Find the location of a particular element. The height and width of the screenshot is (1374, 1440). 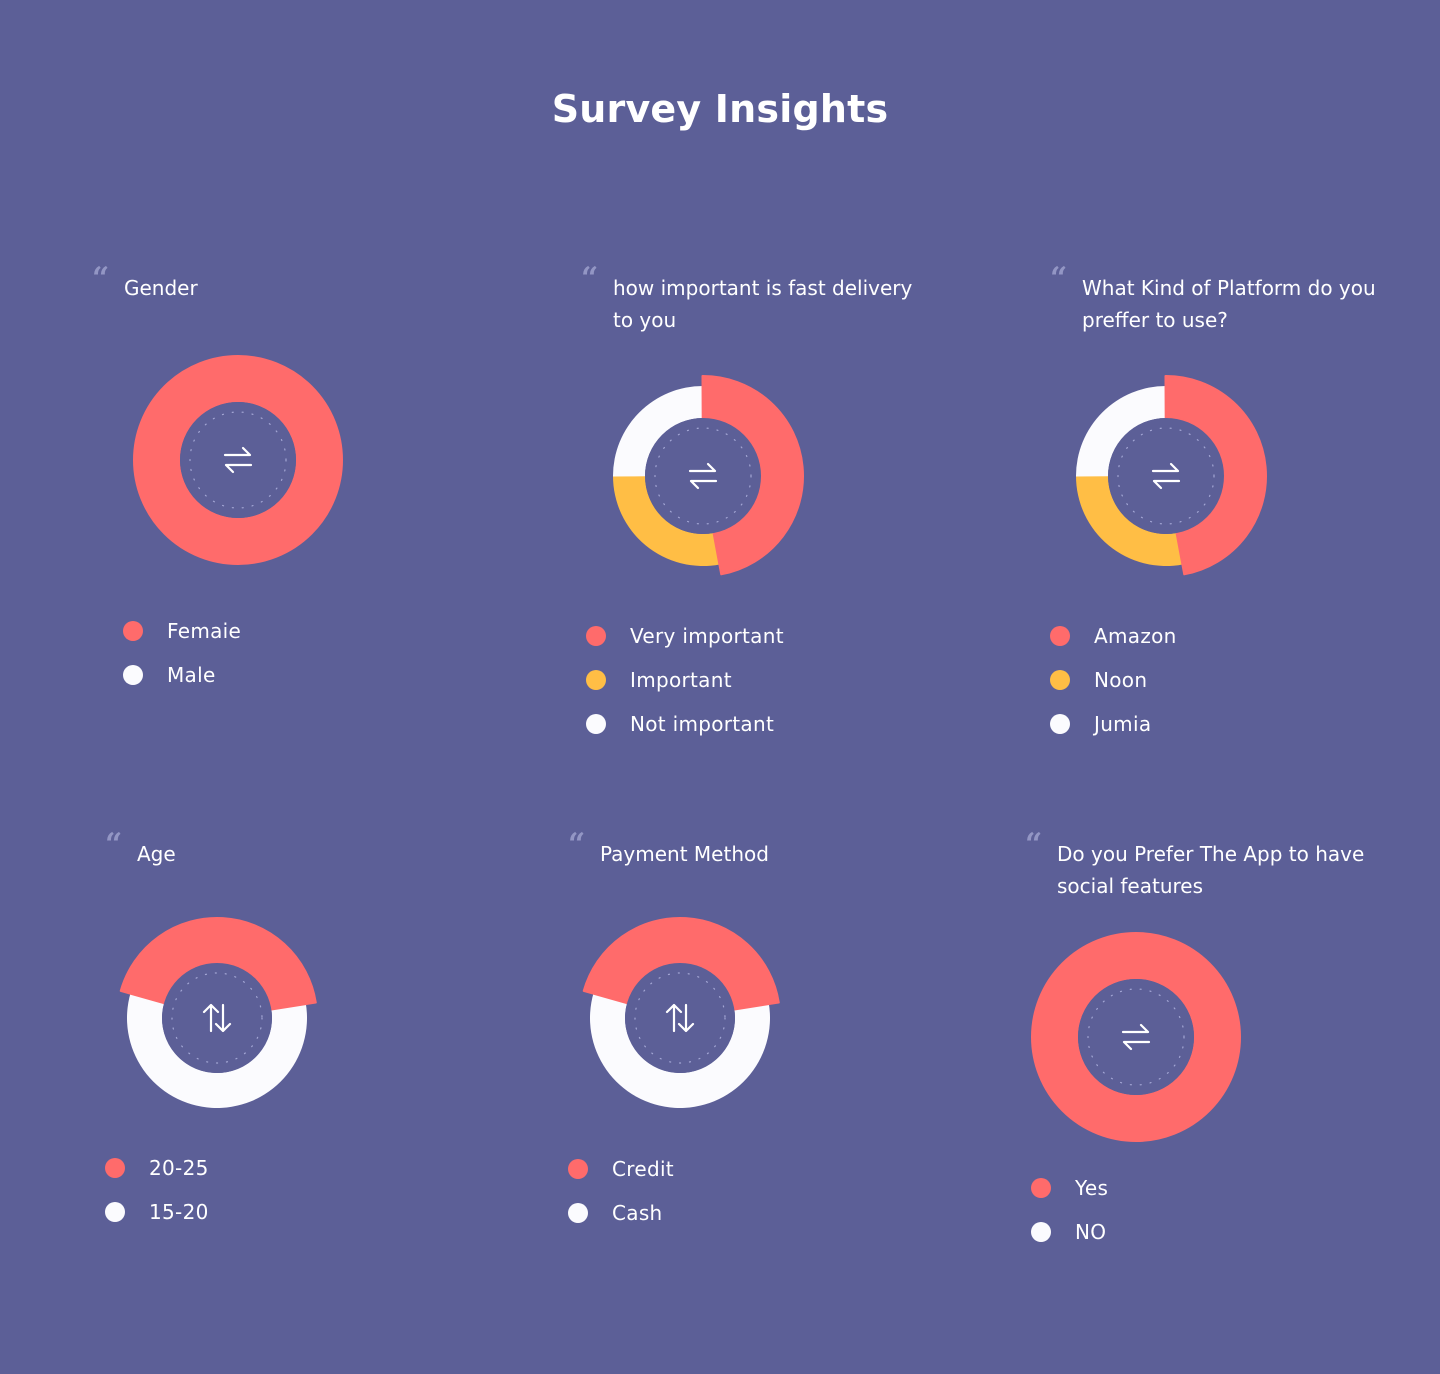

donut-chart-payment is located at coordinates (681, 1012).